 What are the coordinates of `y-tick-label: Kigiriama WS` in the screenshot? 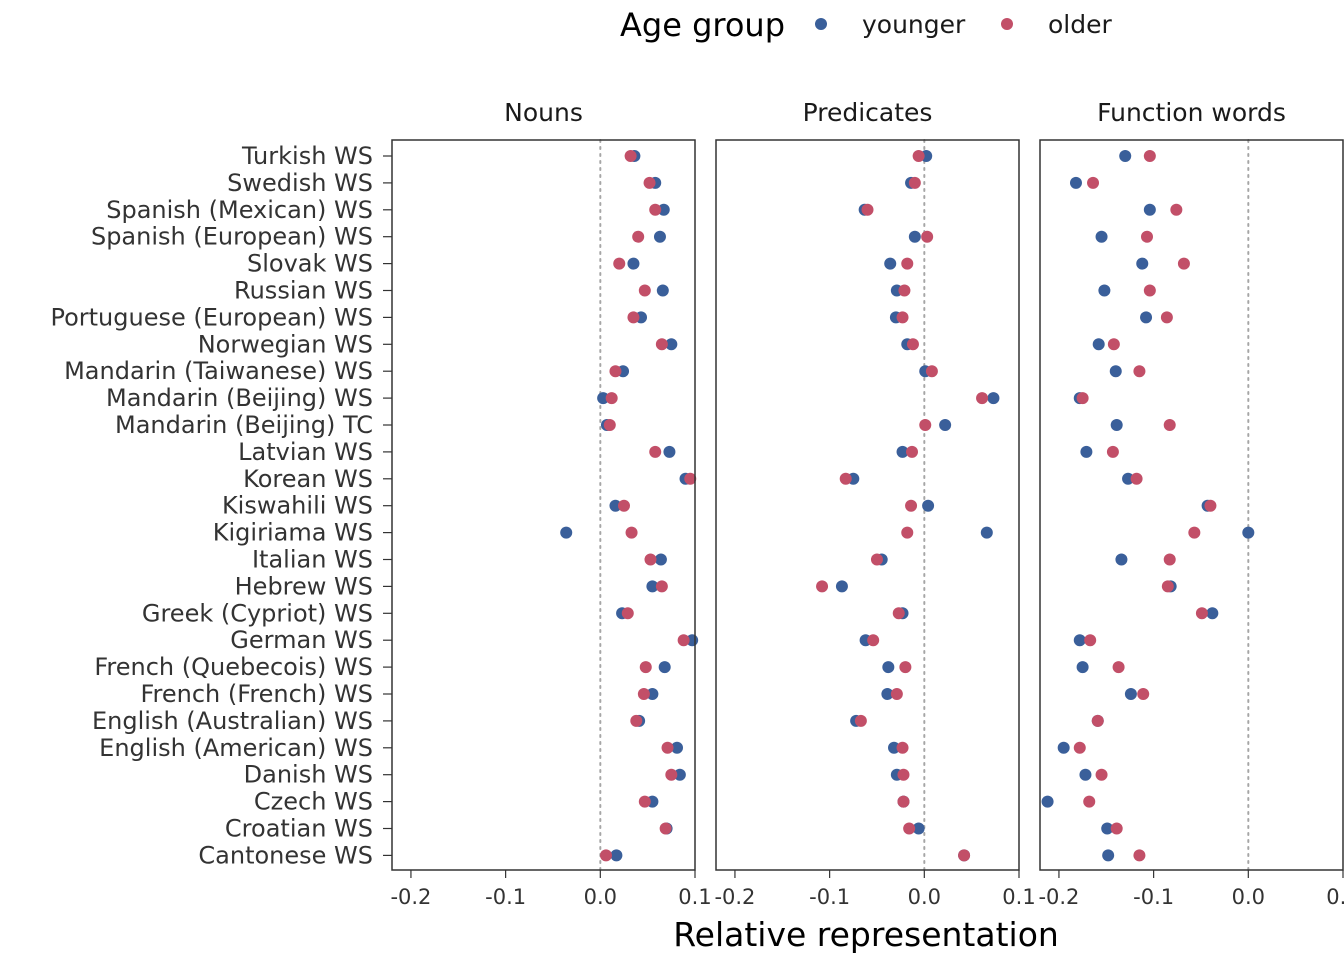 It's located at (293, 533).